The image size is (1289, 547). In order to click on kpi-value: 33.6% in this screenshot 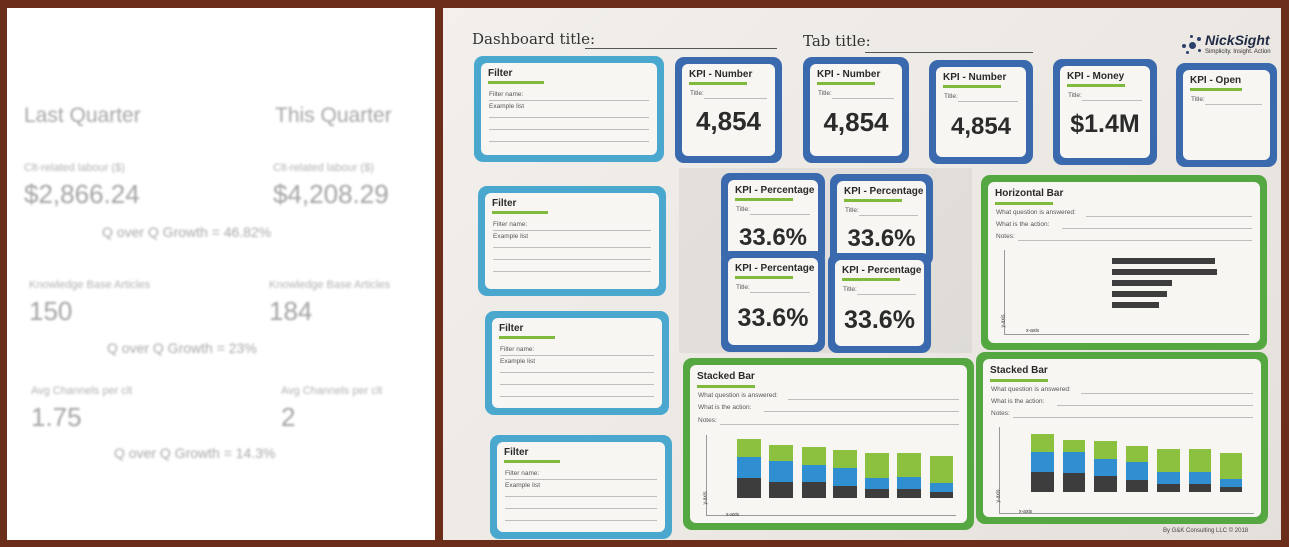, I will do `click(773, 237)`.